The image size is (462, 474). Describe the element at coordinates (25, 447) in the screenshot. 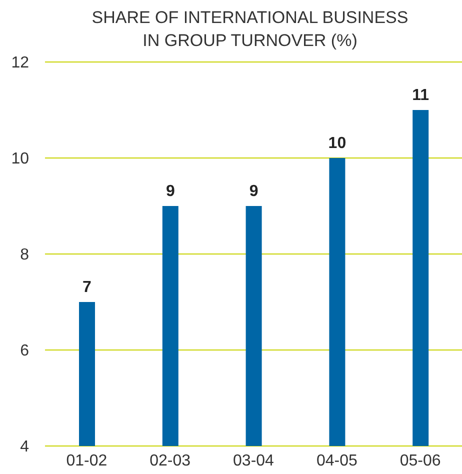

I see `y-tick-label: 4` at that location.